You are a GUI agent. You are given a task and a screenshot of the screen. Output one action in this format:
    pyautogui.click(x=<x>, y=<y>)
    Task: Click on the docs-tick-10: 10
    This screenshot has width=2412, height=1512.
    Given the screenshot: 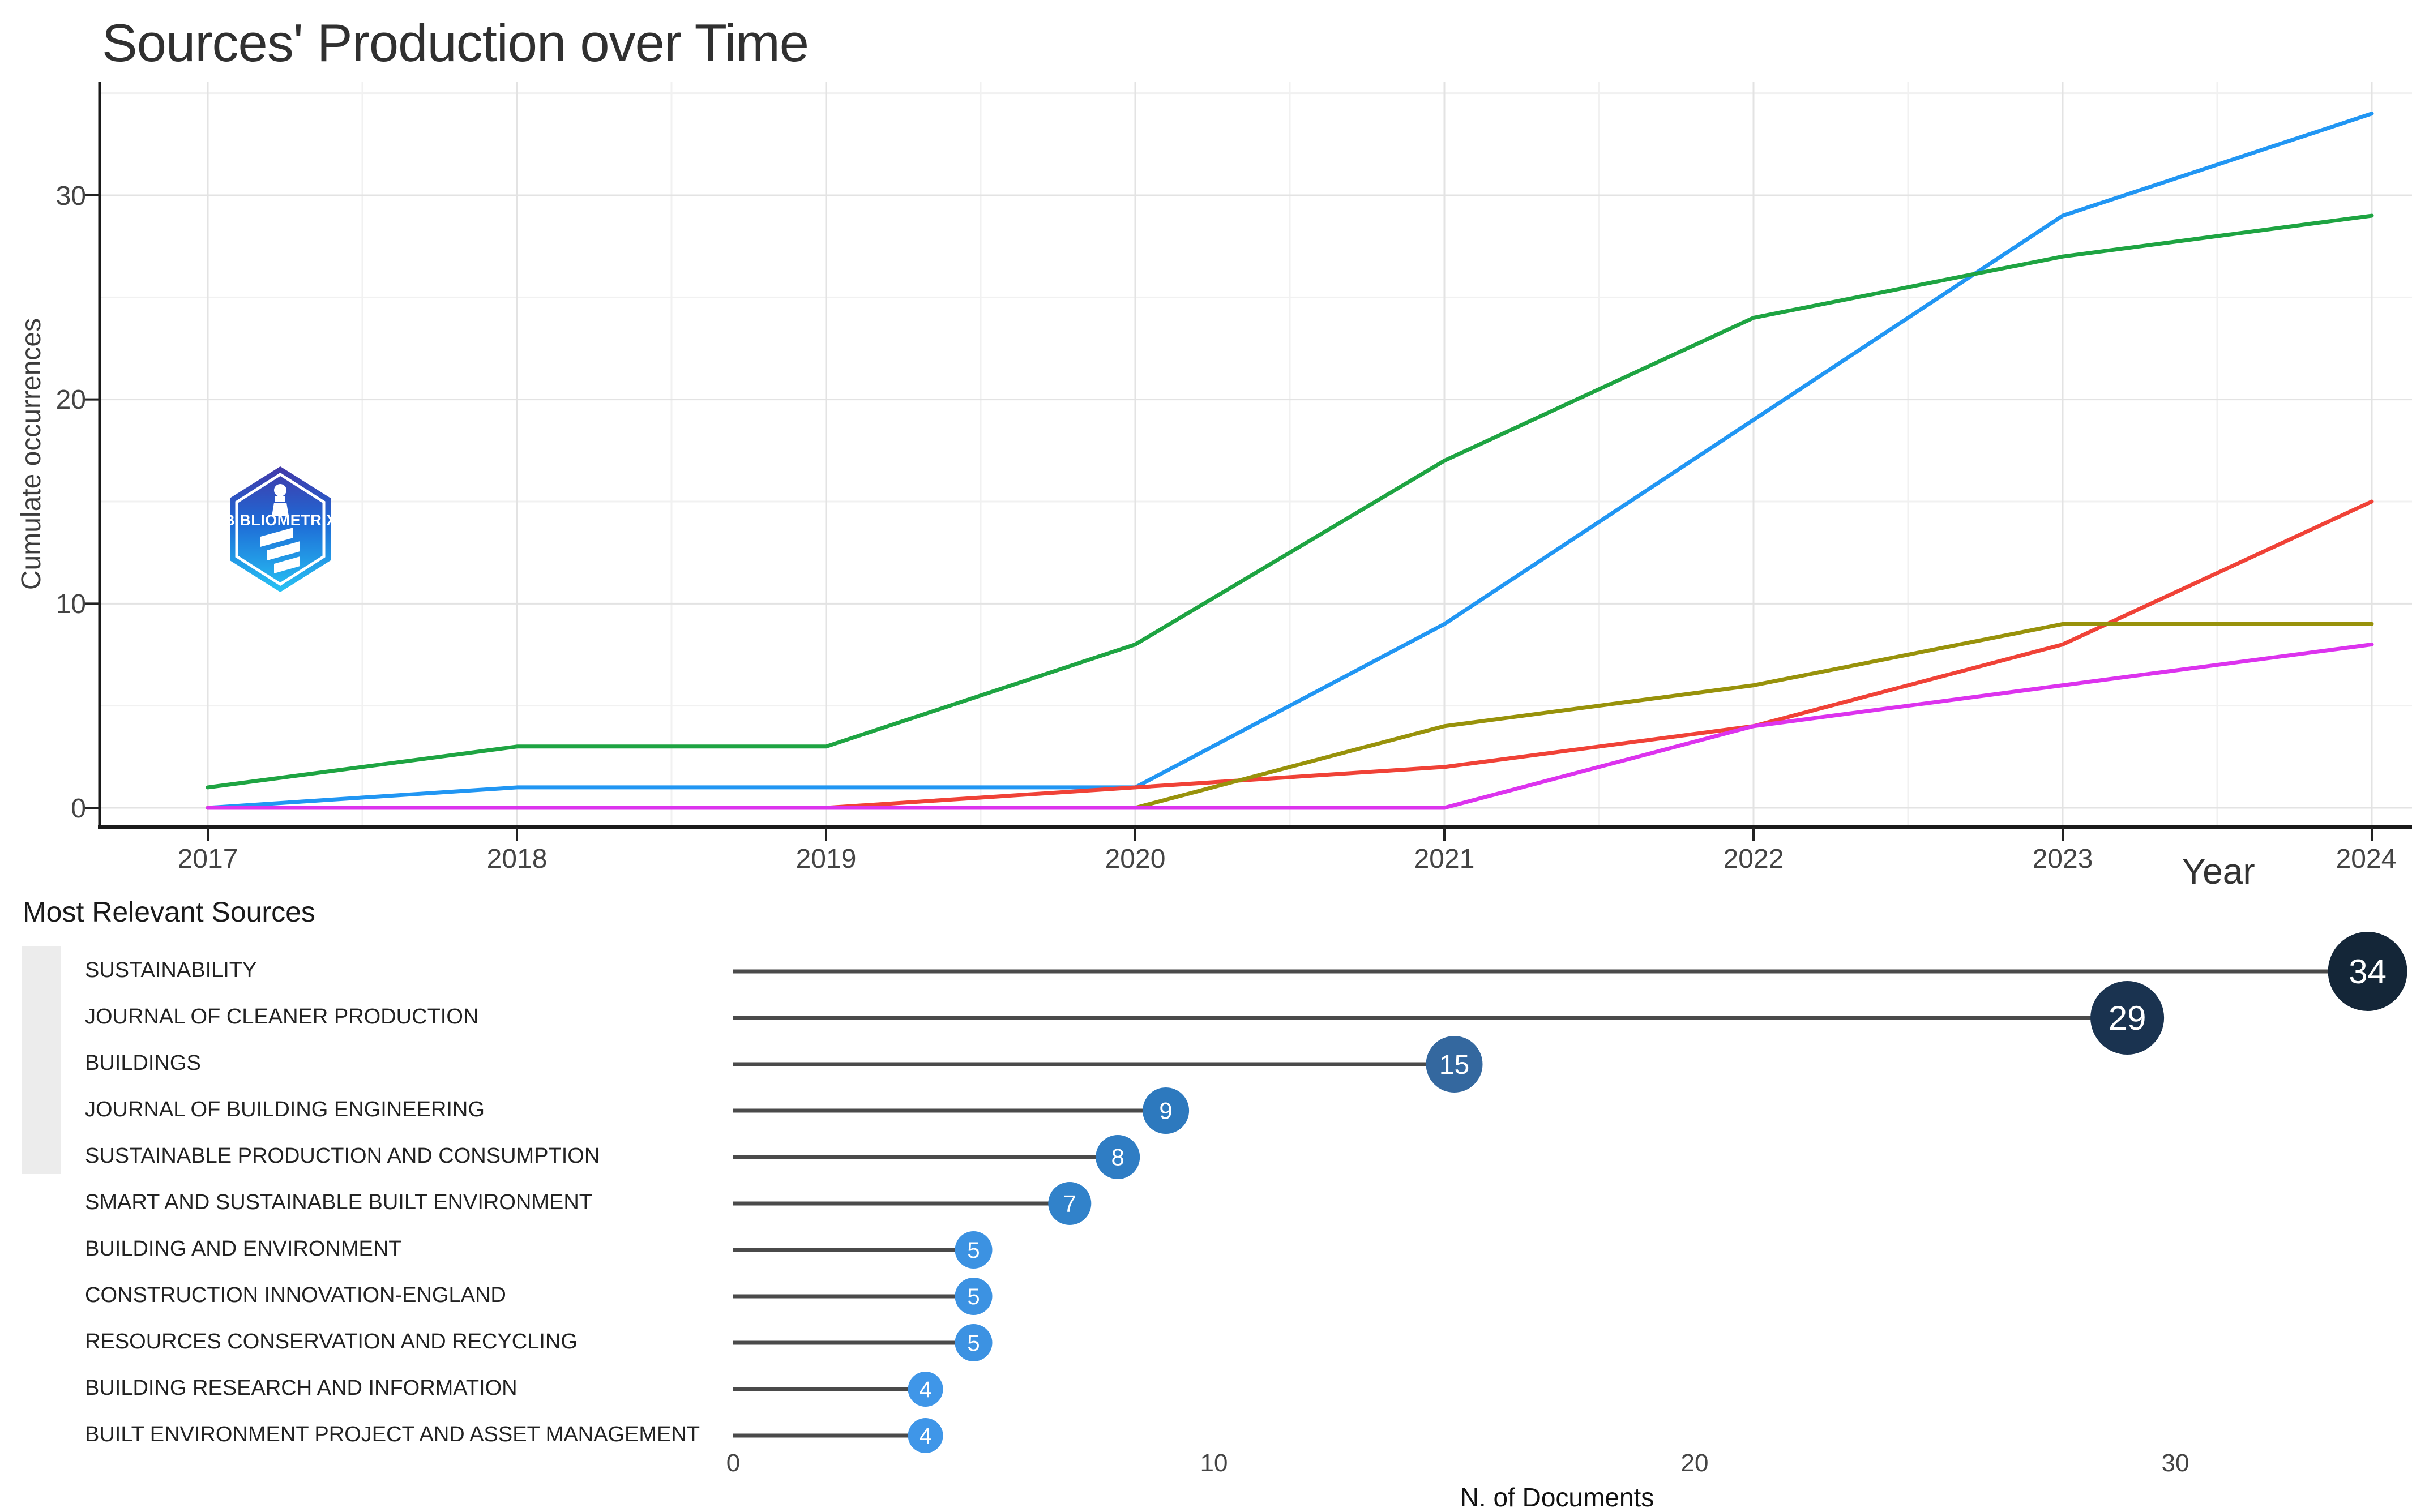 What is the action you would take?
    pyautogui.click(x=1214, y=1463)
    